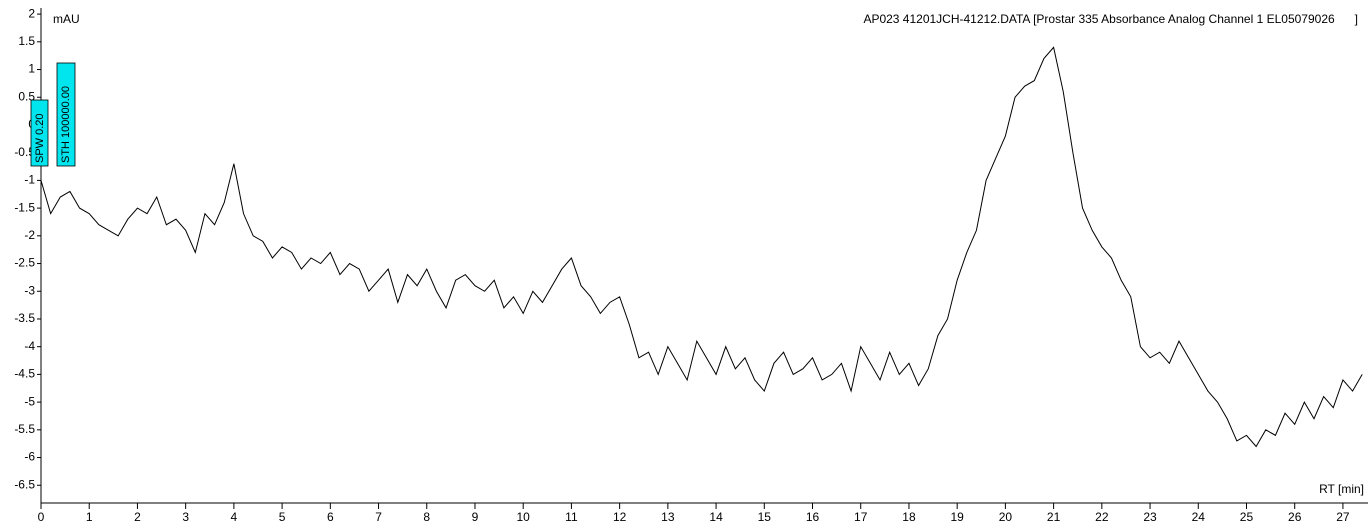 The width and height of the screenshot is (1372, 525). Describe the element at coordinates (29, 346) in the screenshot. I see `y-tick-label: -4` at that location.